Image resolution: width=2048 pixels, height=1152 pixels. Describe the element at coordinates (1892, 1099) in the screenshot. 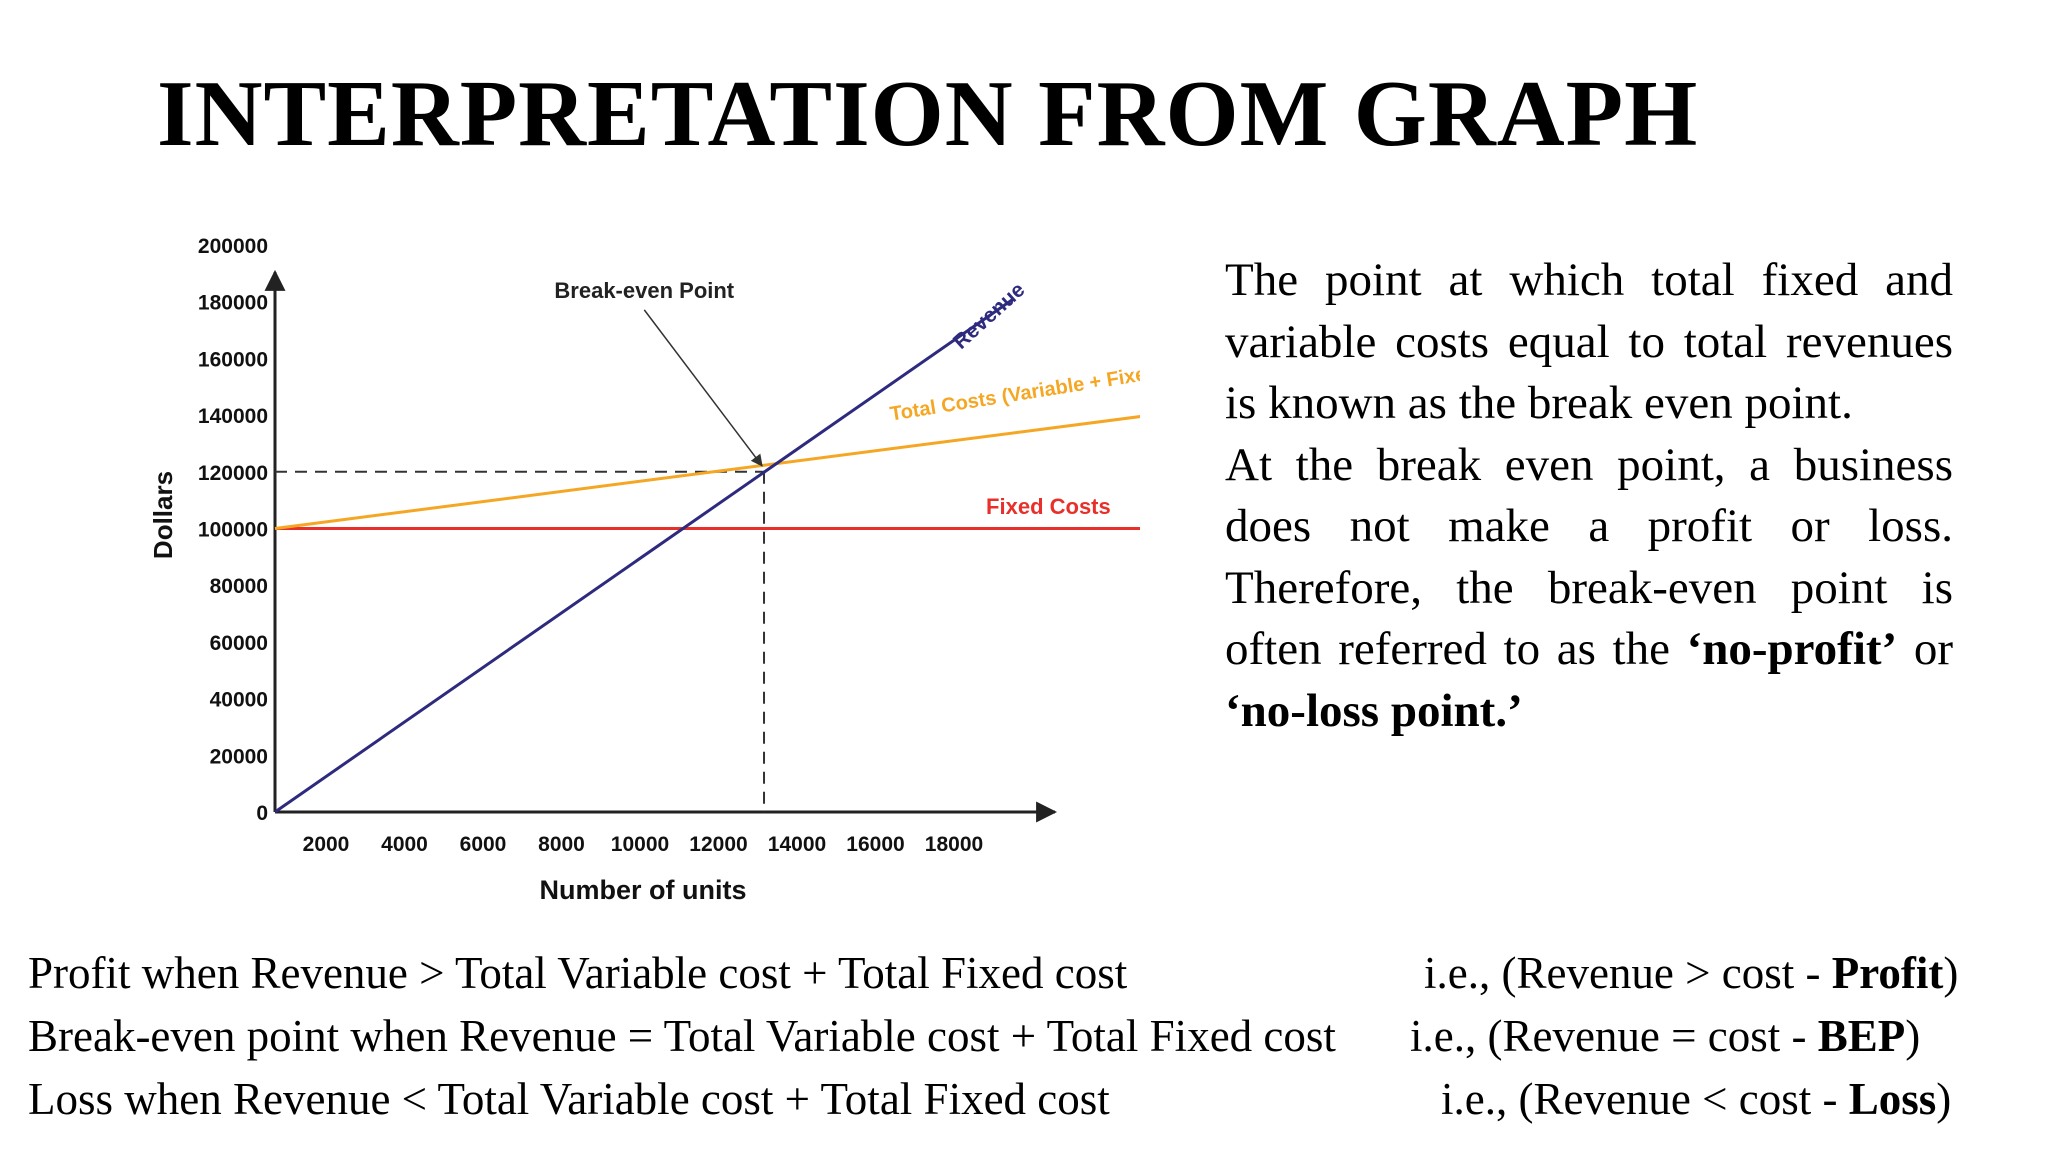

I see `ie-loss-term: Loss` at that location.